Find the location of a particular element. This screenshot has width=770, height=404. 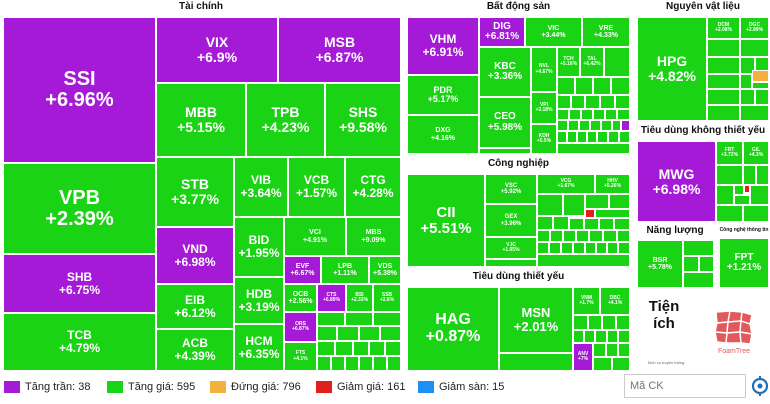

tile-vcg: VCG +1.67% is located at coordinates (566, 184).